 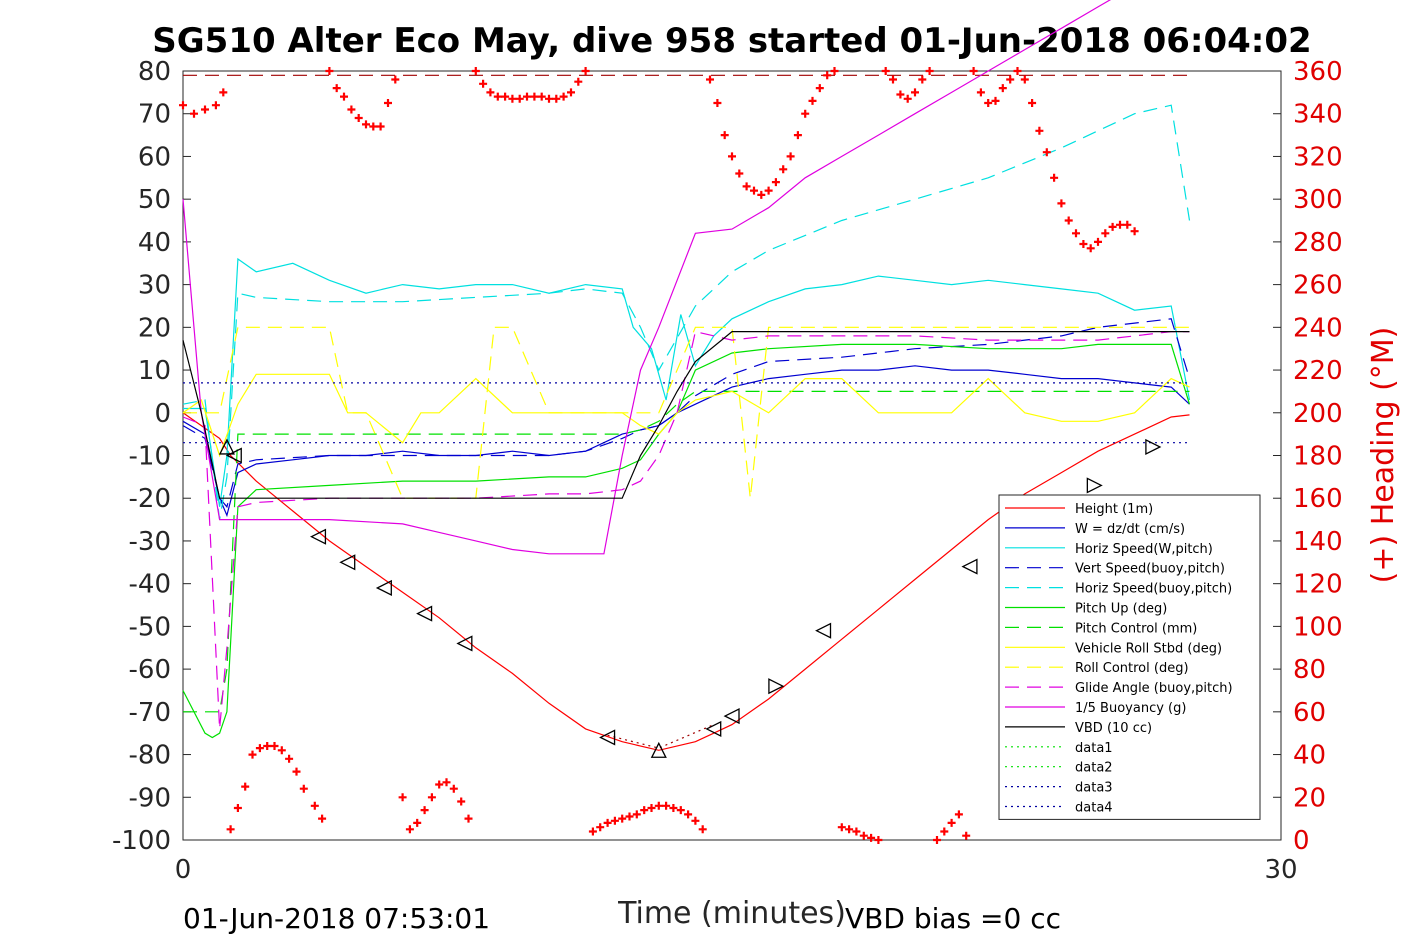 What do you see at coordinates (1318, 585) in the screenshot?
I see `right-tick-label: 120` at bounding box center [1318, 585].